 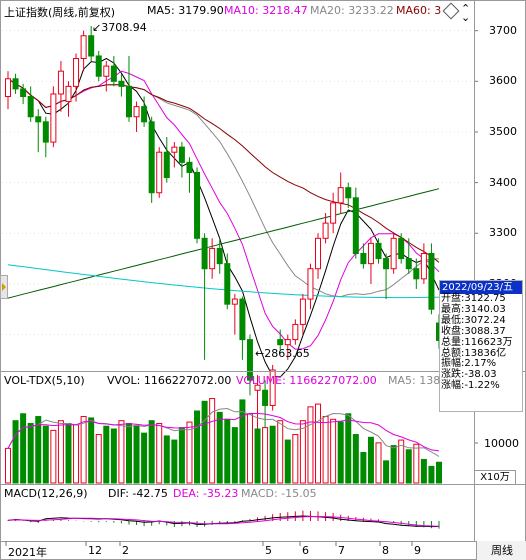 What do you see at coordinates (481, 321) in the screenshot?
I see `info-row: 最低:3072.24` at bounding box center [481, 321].